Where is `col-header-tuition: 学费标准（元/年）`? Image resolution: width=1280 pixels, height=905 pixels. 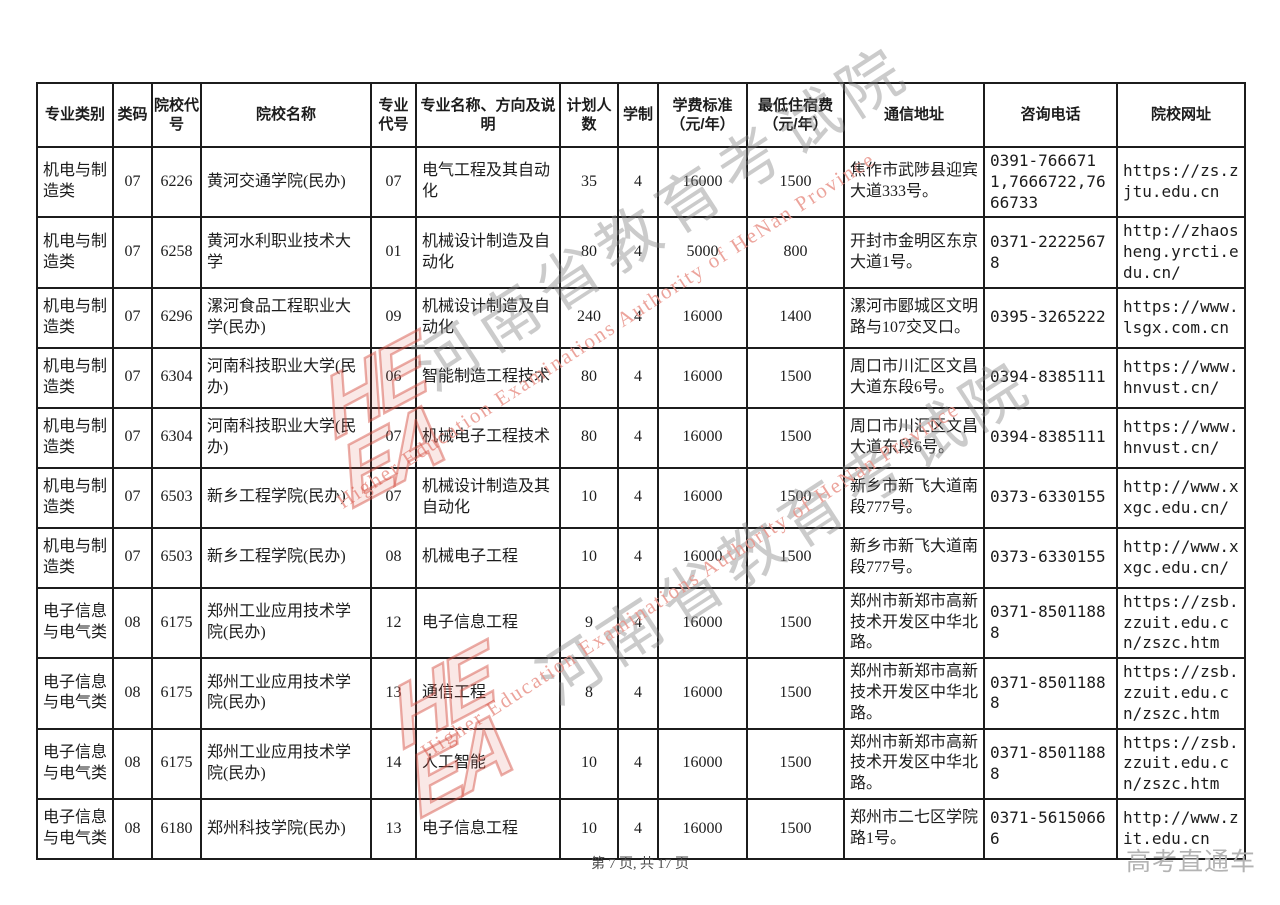 col-header-tuition: 学费标准（元/年） is located at coordinates (702, 115).